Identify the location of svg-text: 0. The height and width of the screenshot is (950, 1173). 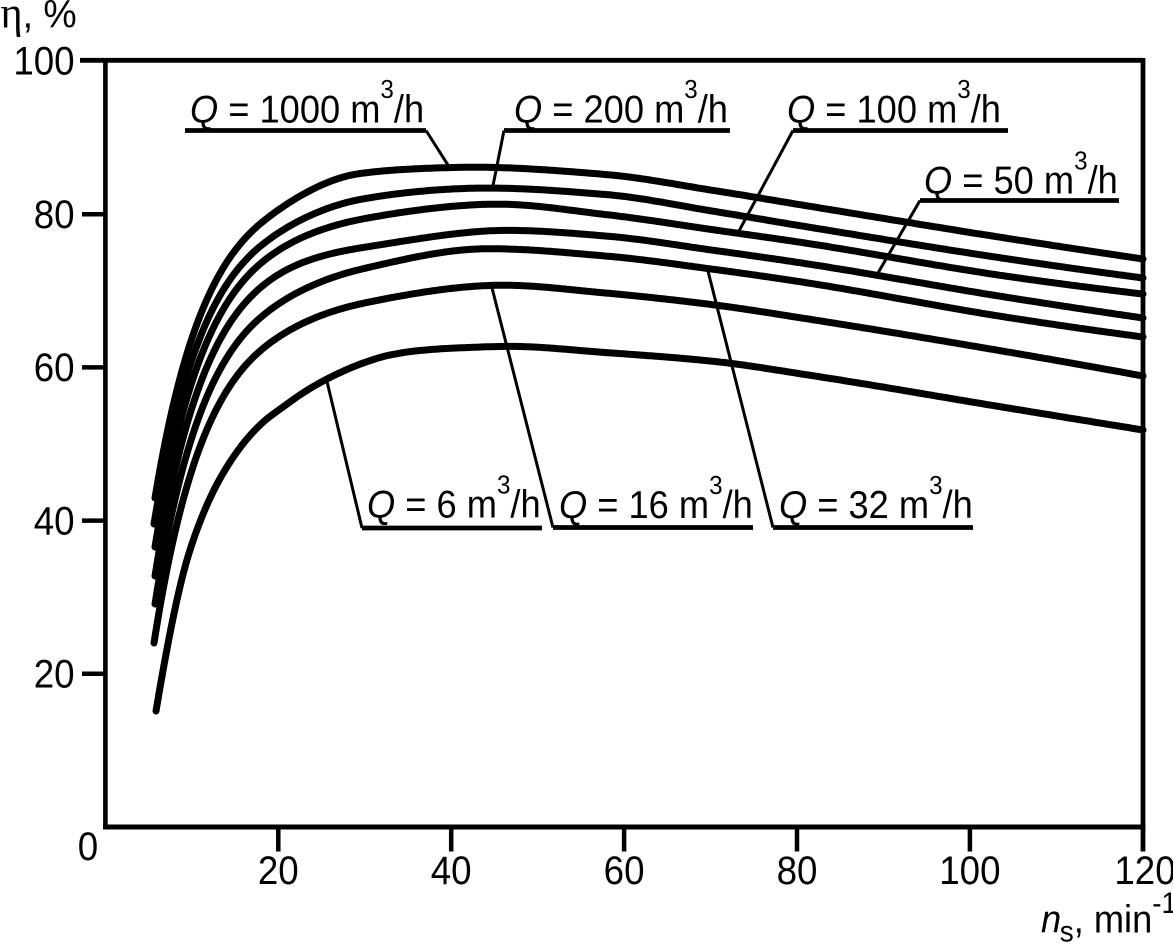
(88, 847).